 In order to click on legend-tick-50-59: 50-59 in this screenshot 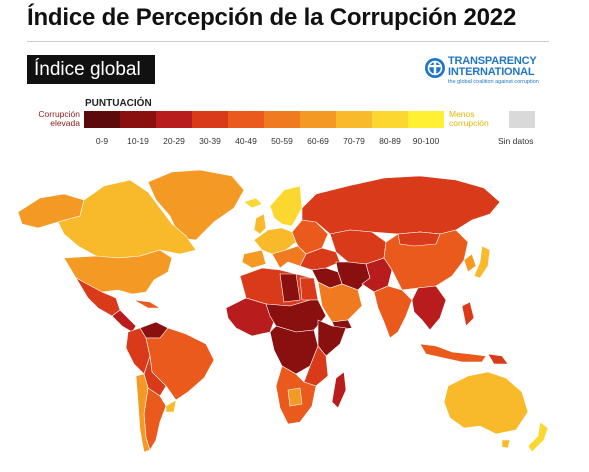, I will do `click(282, 141)`.